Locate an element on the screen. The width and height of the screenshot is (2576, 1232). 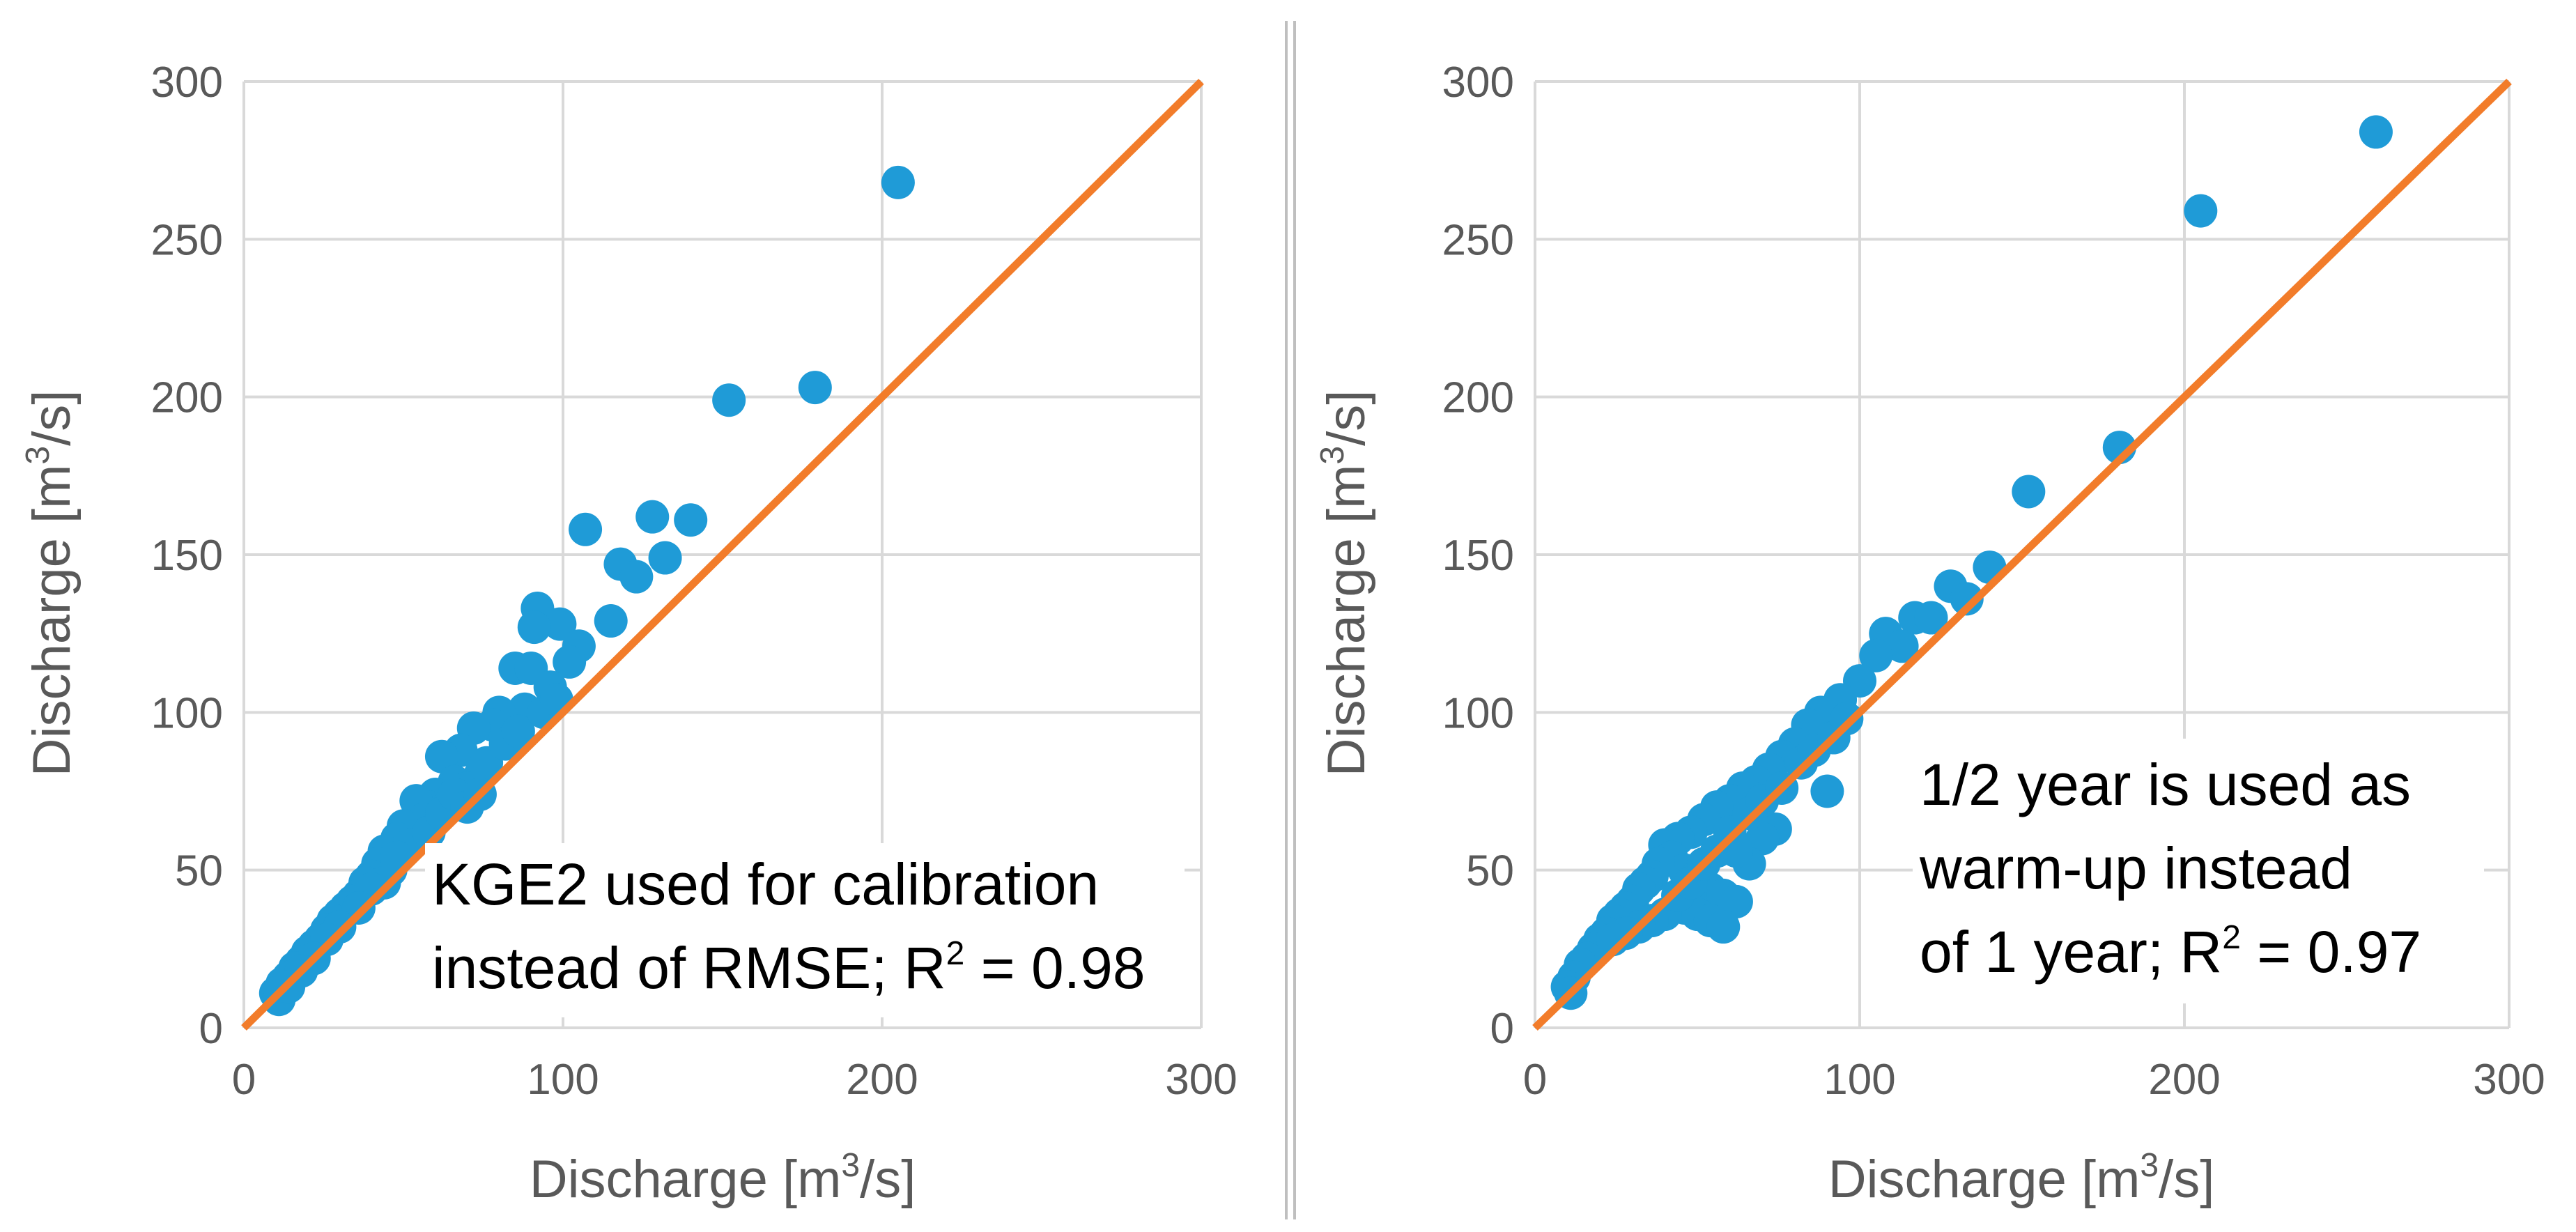
left-y-tick-0: 0 is located at coordinates (211, 1029).